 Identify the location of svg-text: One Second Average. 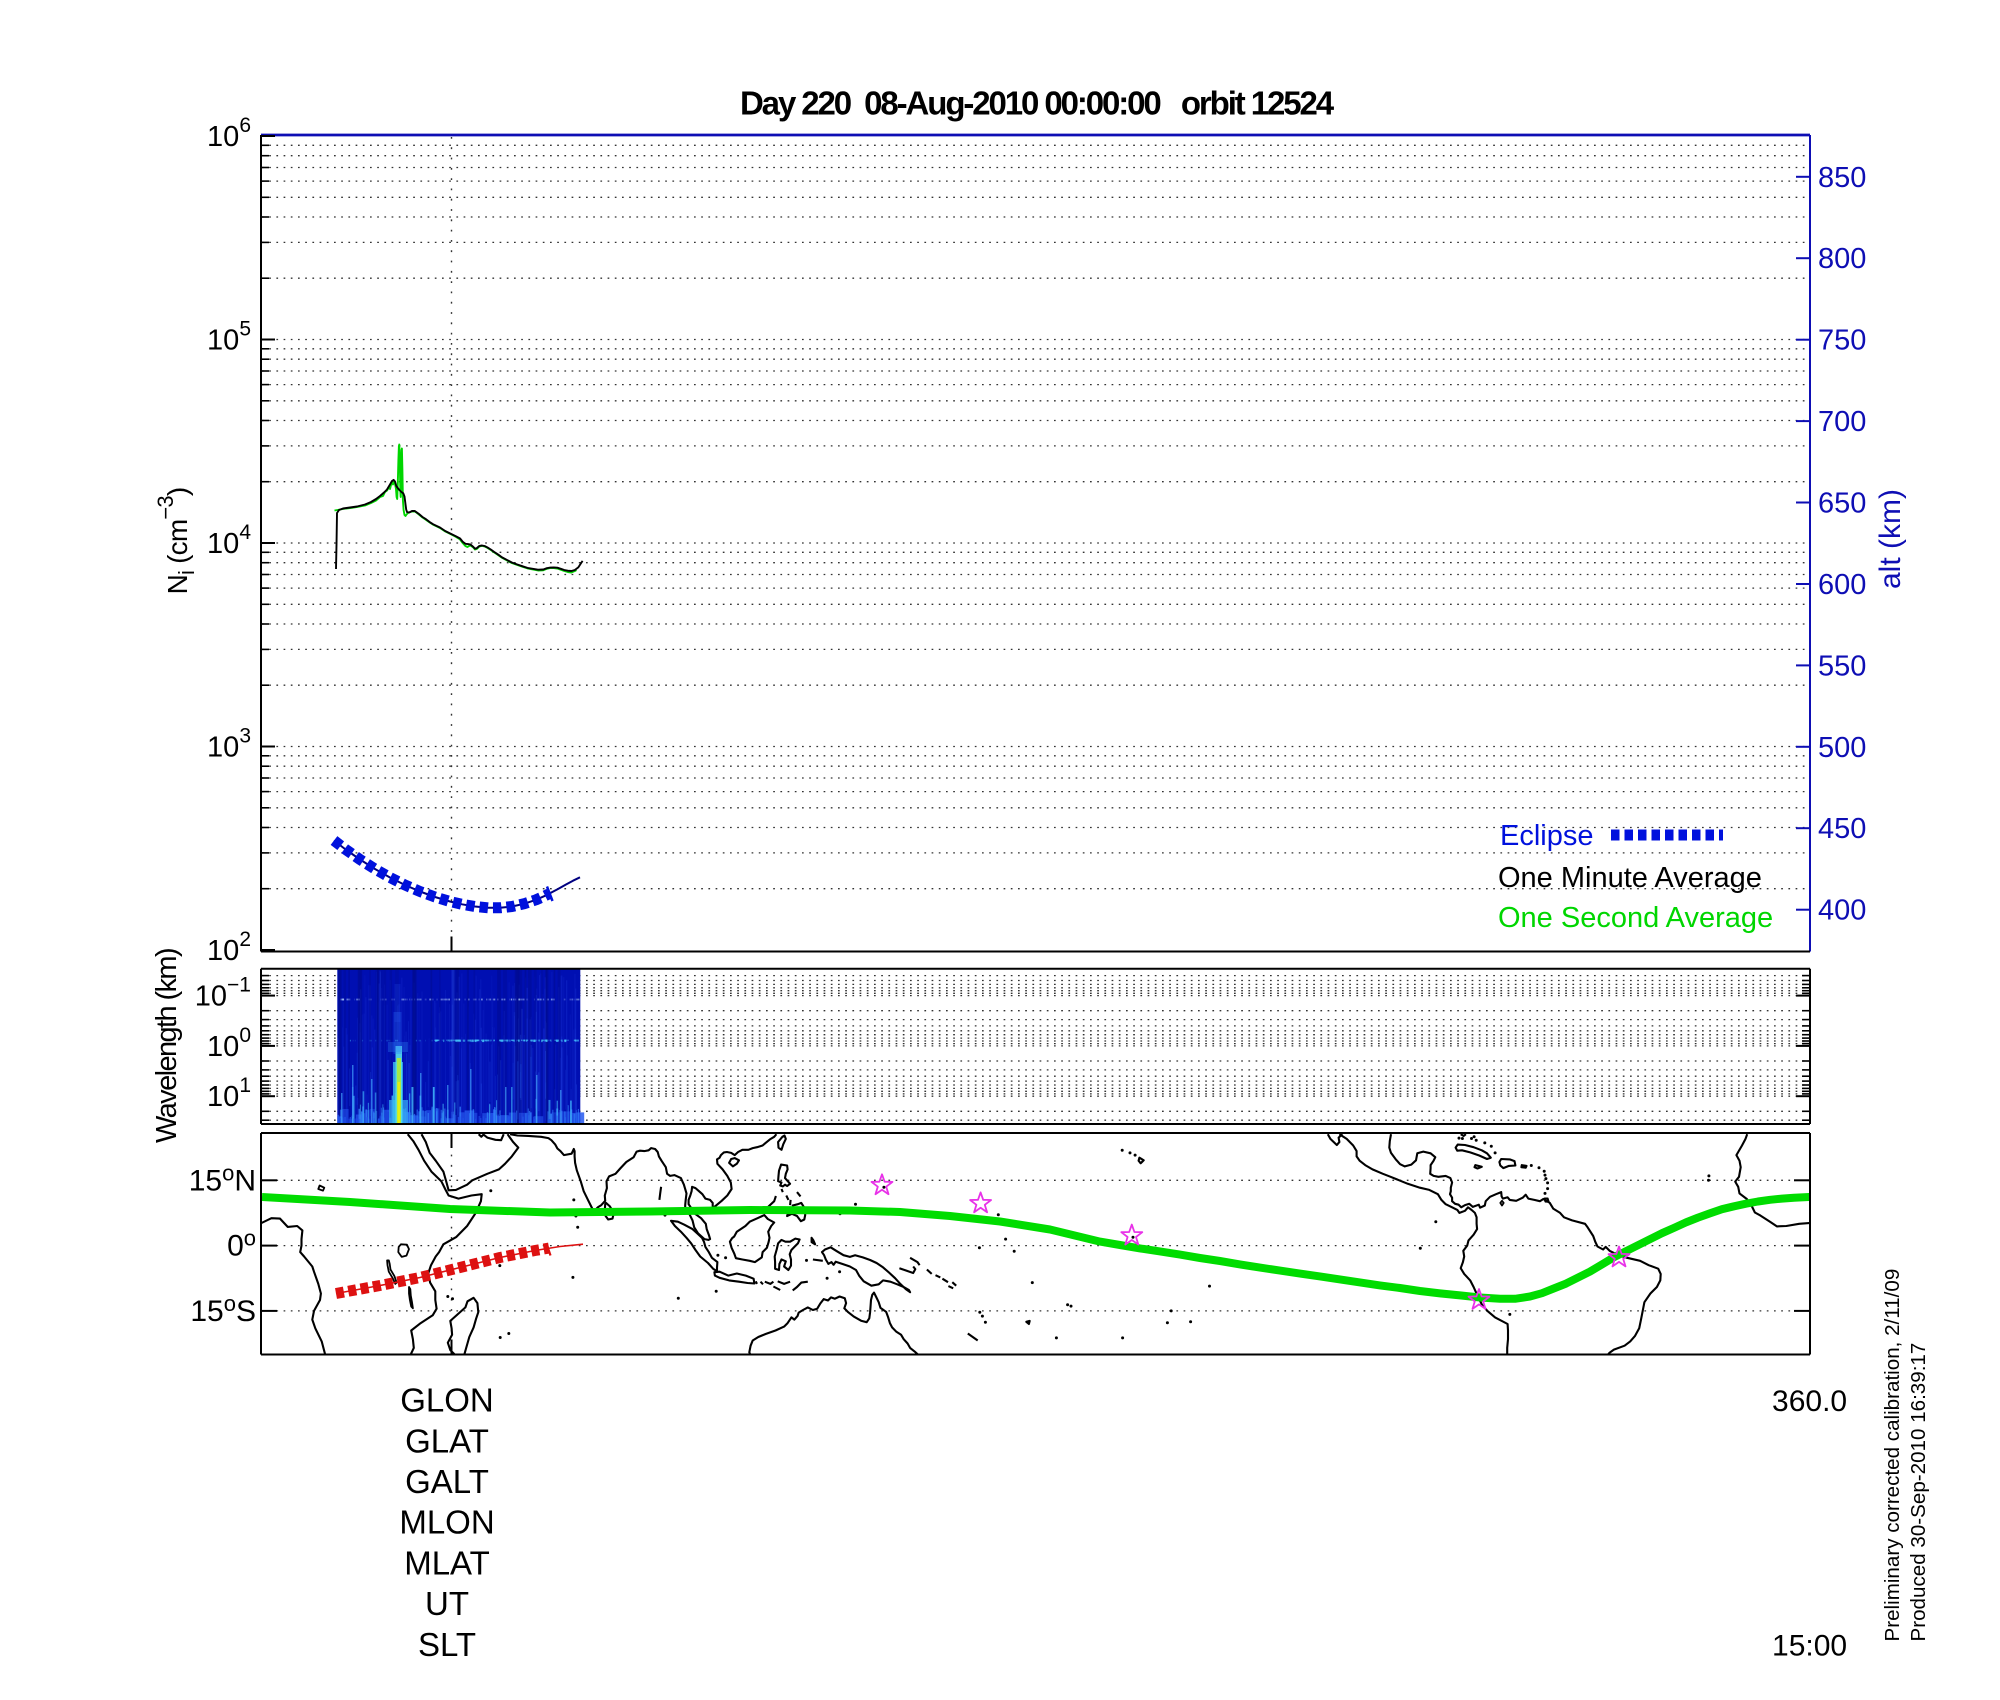
(1635, 918).